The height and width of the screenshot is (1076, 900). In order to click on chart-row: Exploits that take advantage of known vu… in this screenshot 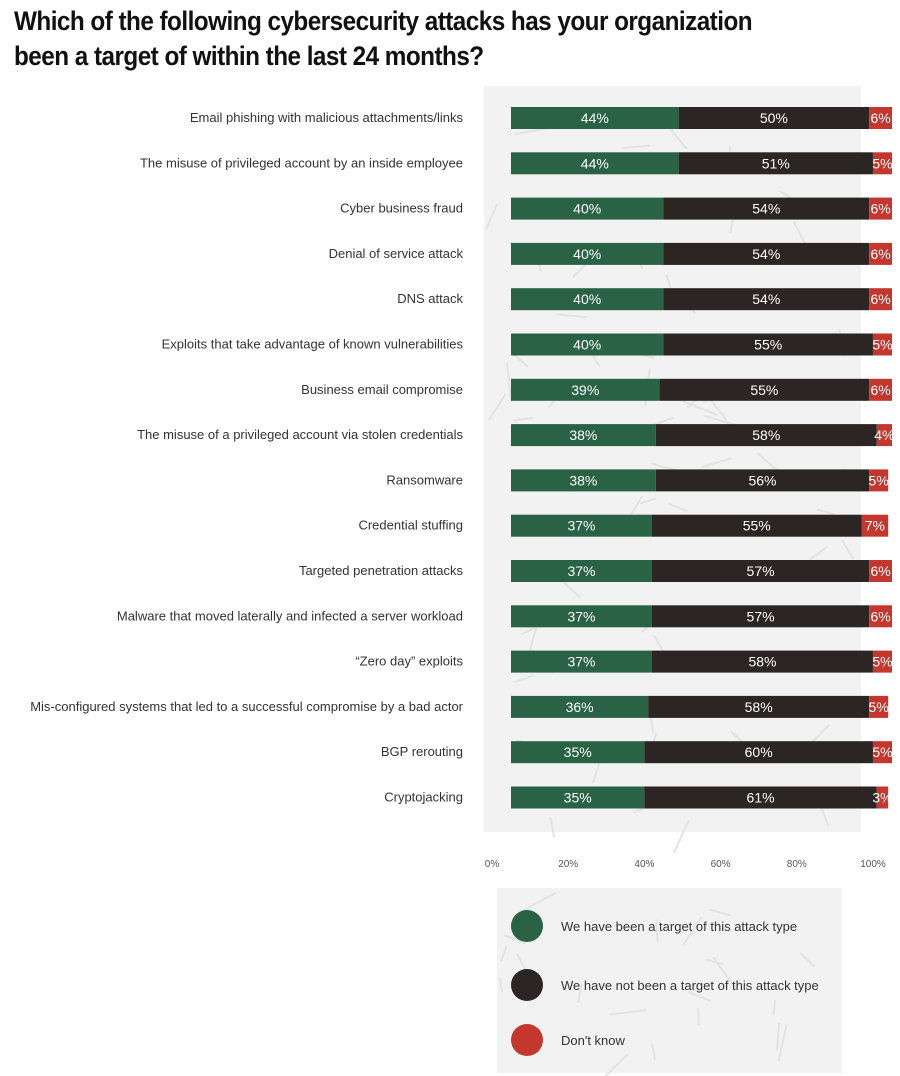, I will do `click(527, 344)`.